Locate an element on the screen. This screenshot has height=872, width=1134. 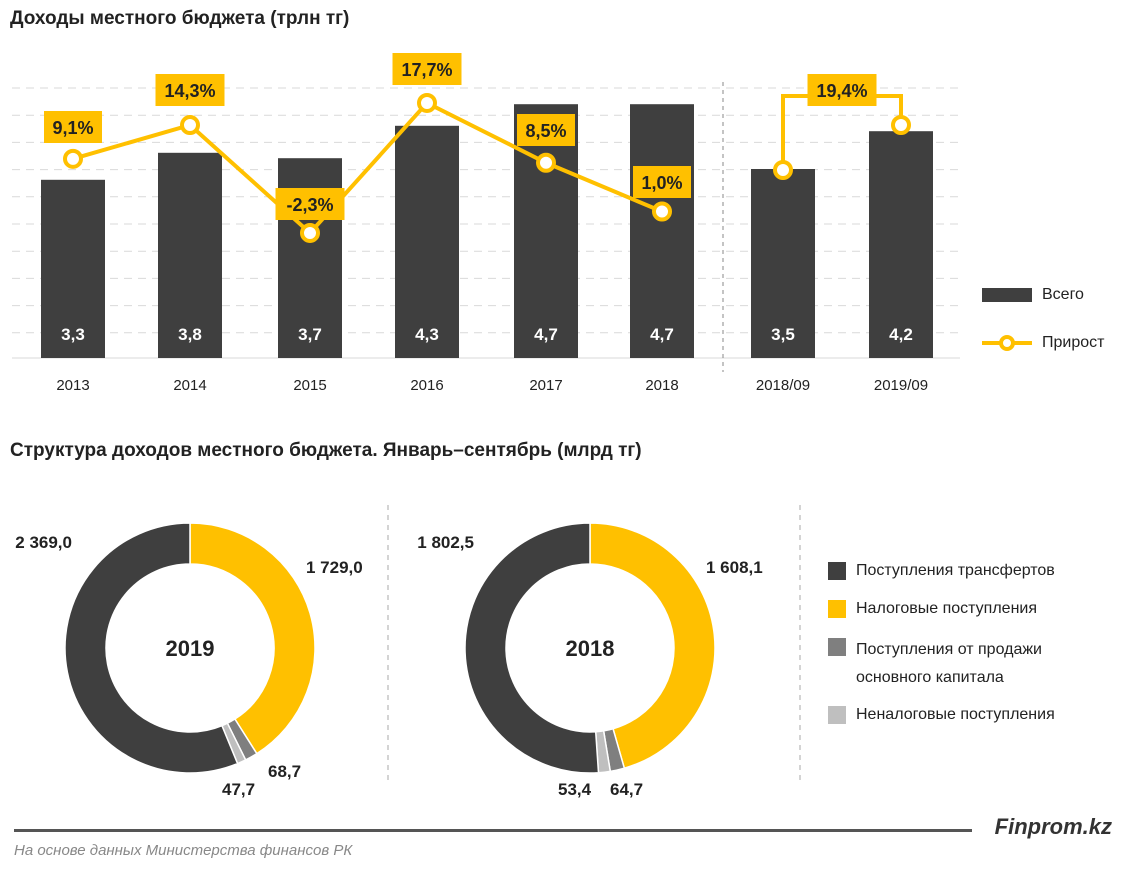
bar-label: 3,8 is located at coordinates (190, 334).